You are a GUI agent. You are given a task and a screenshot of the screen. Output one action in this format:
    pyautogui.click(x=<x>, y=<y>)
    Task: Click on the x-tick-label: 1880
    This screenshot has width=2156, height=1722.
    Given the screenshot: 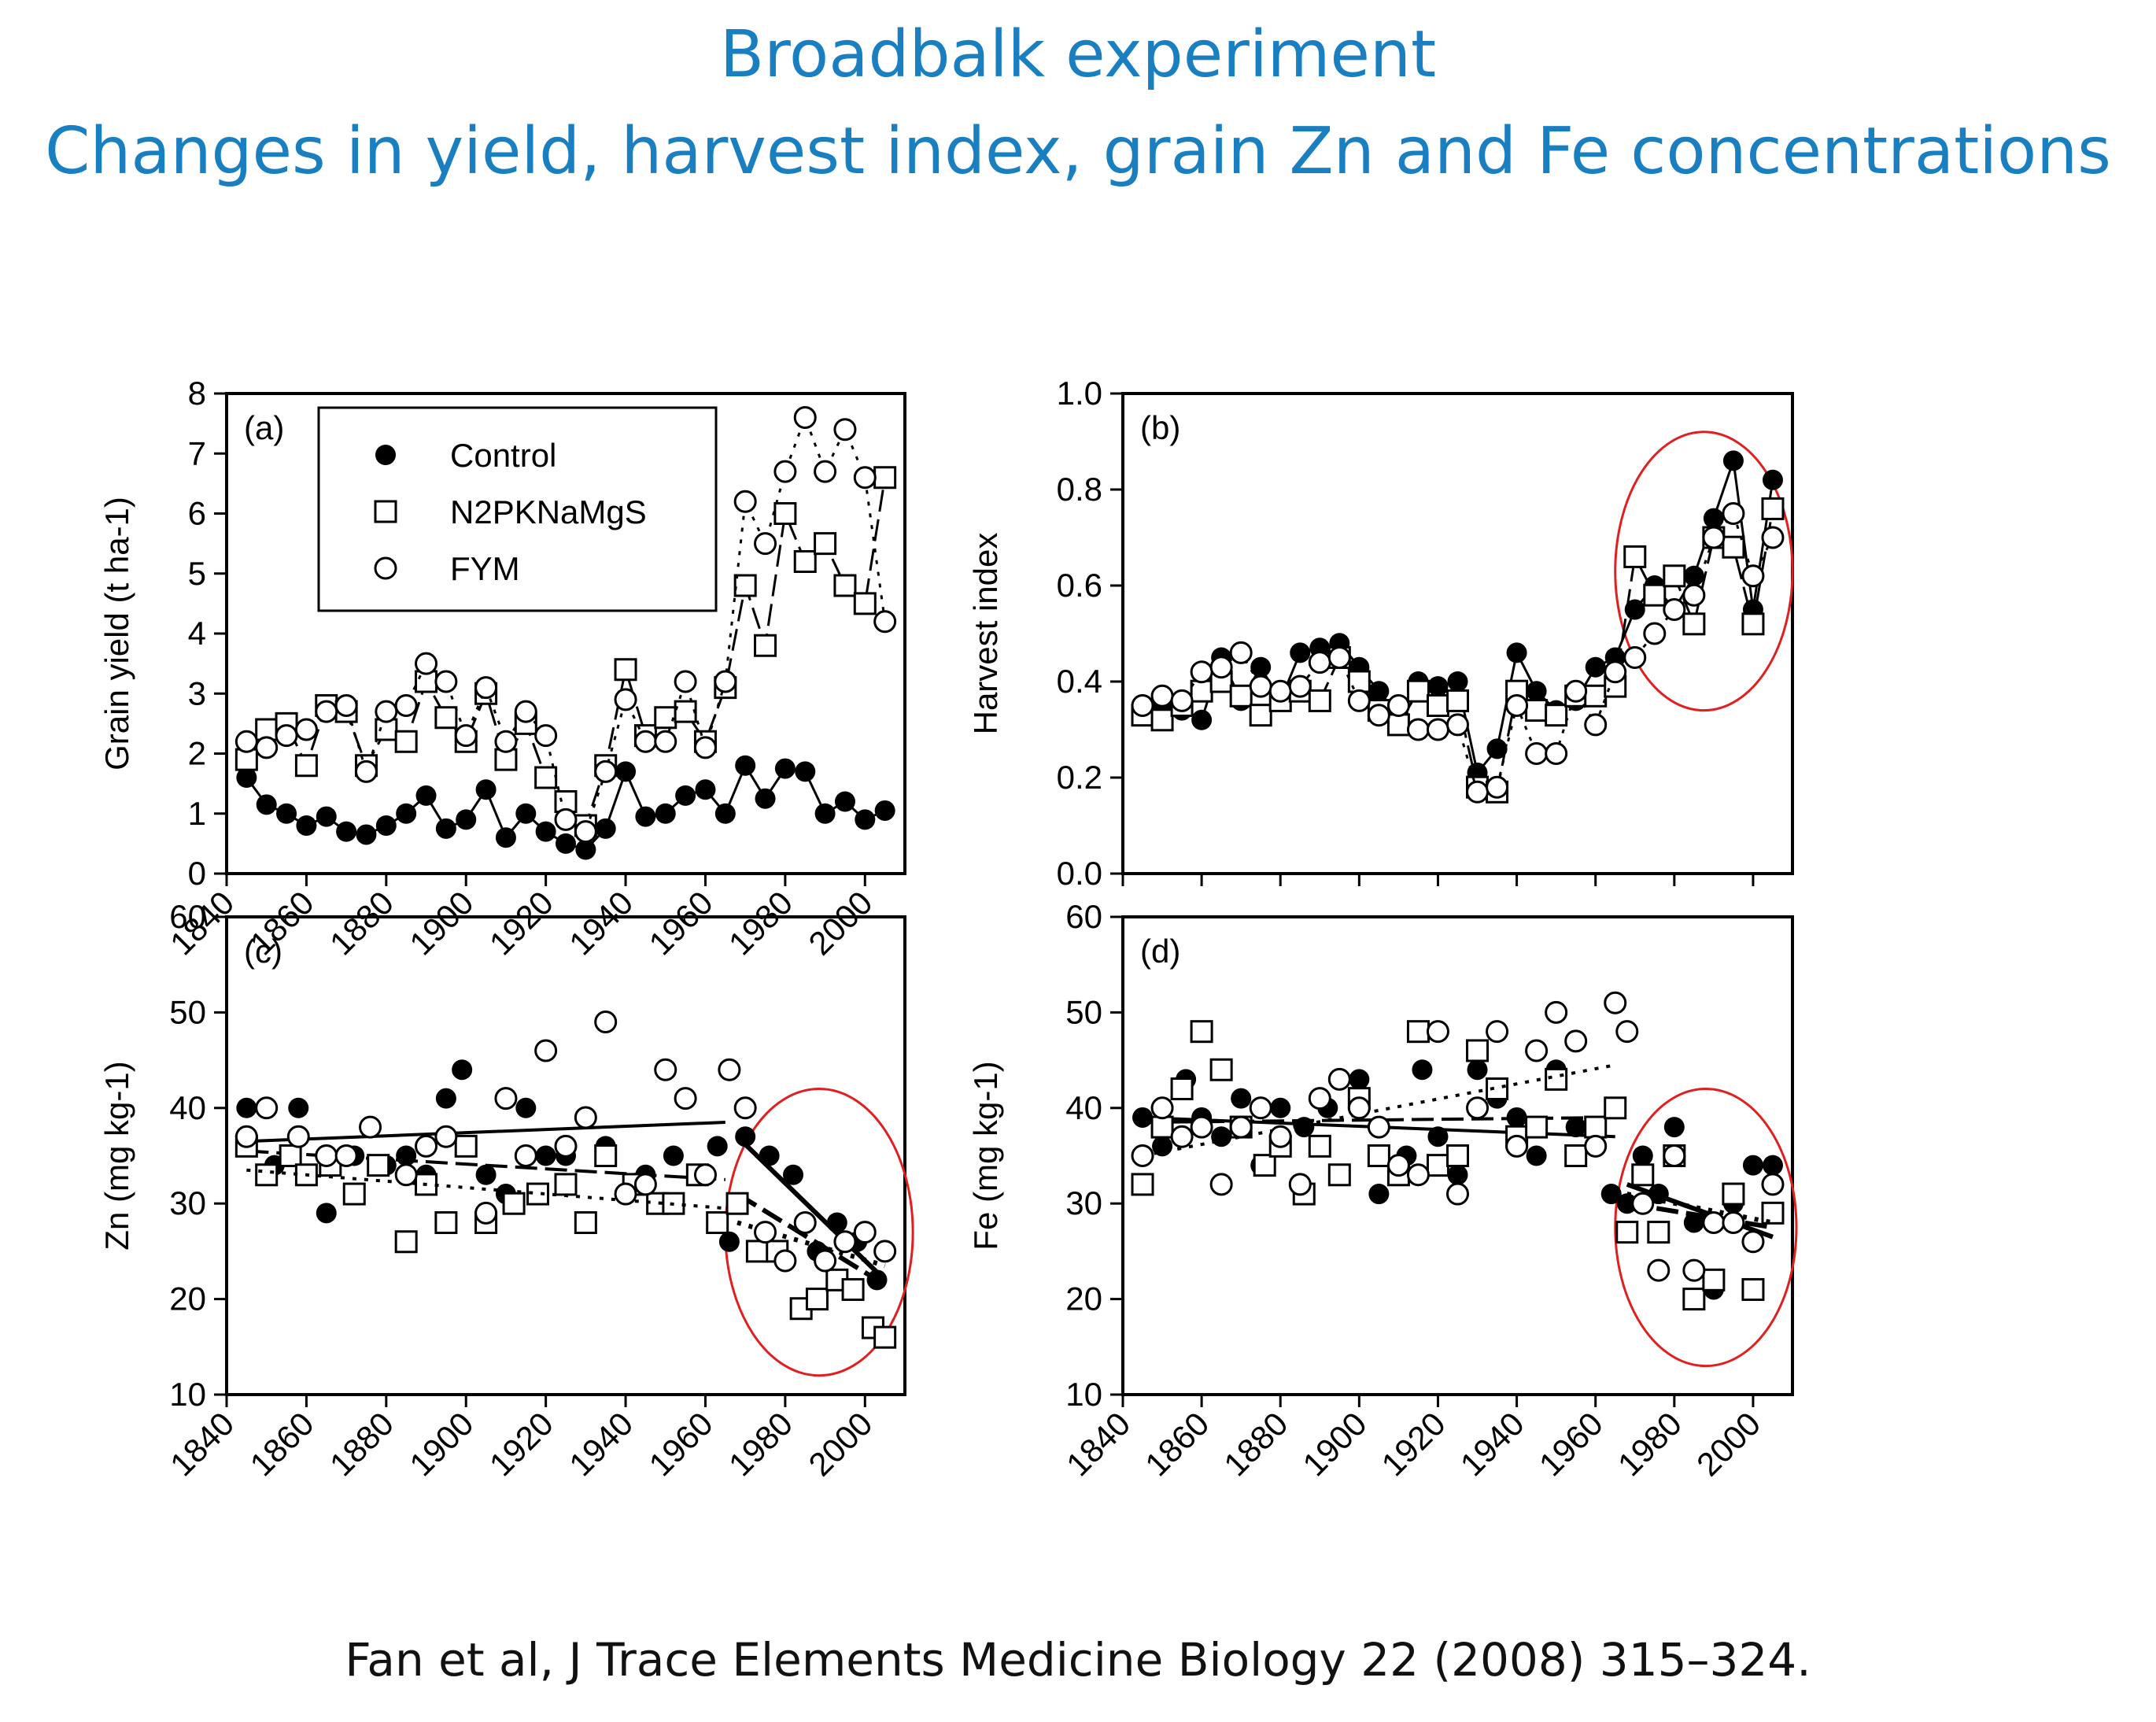 What is the action you would take?
    pyautogui.click(x=1255, y=1444)
    